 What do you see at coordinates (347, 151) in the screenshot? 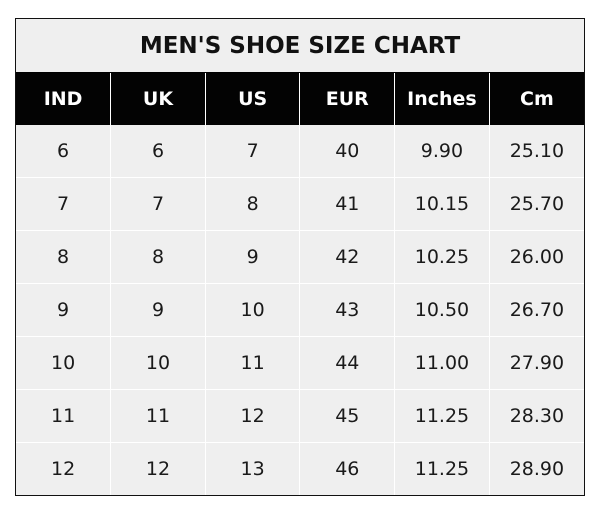
I see `cell-eur: 40` at bounding box center [347, 151].